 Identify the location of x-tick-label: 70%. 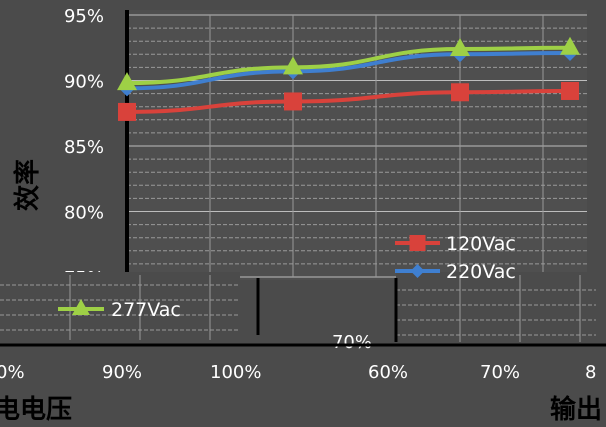
(500, 372).